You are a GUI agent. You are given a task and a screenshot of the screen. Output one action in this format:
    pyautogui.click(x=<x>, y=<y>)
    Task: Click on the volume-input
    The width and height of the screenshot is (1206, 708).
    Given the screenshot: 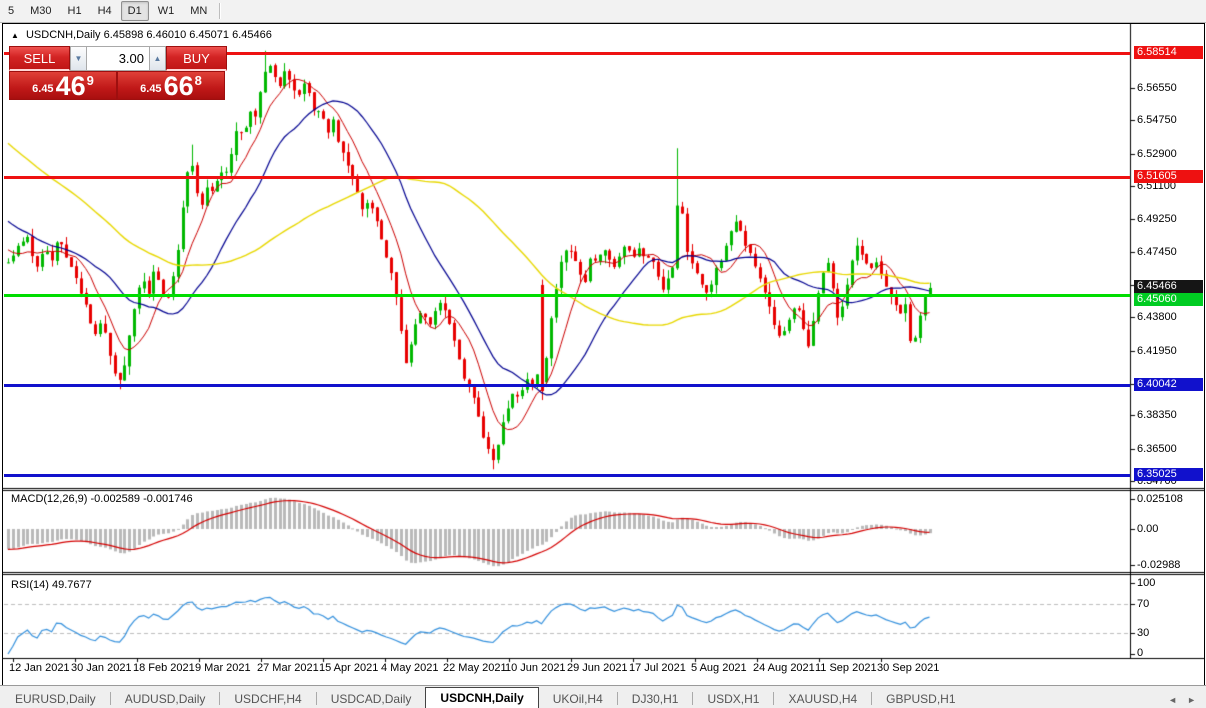 What is the action you would take?
    pyautogui.click(x=118, y=58)
    